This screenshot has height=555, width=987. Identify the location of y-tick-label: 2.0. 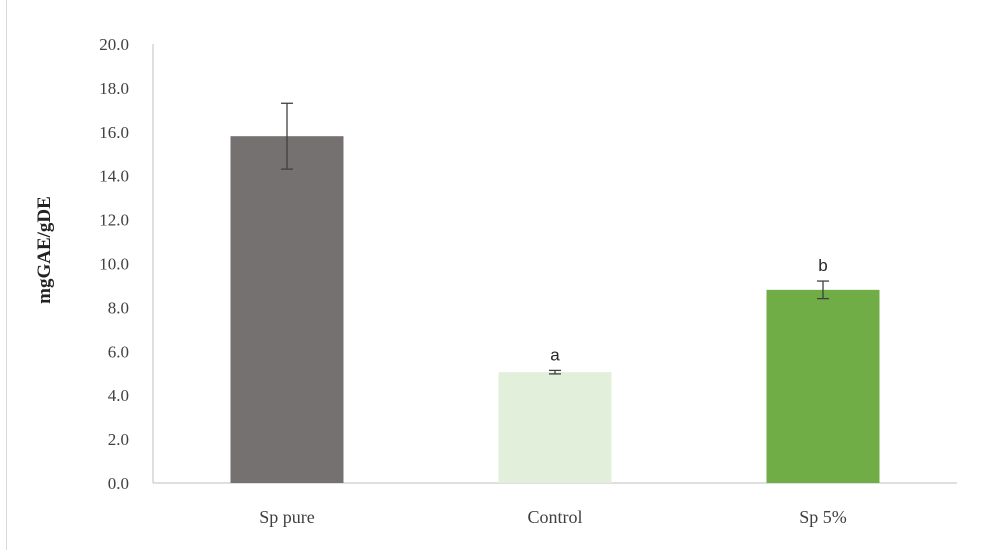
(118, 439).